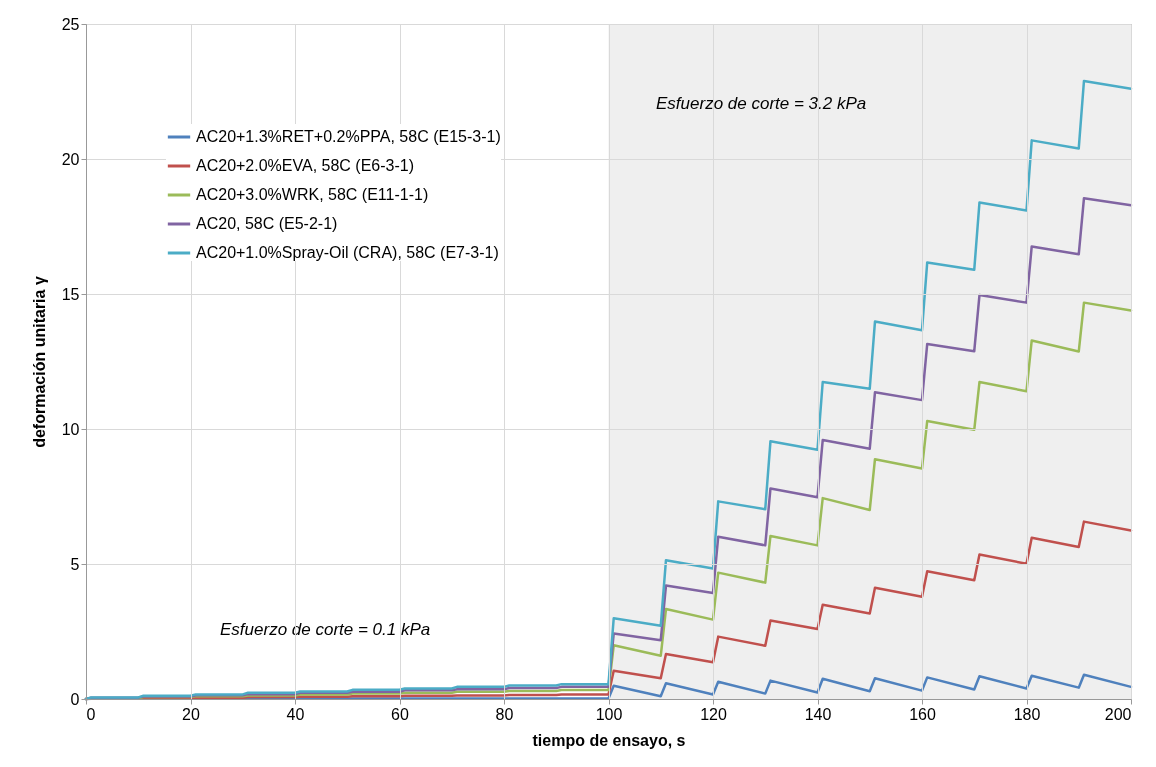 Image resolution: width=1156 pixels, height=767 pixels. What do you see at coordinates (609, 714) in the screenshot?
I see `x-tick-label: 100` at bounding box center [609, 714].